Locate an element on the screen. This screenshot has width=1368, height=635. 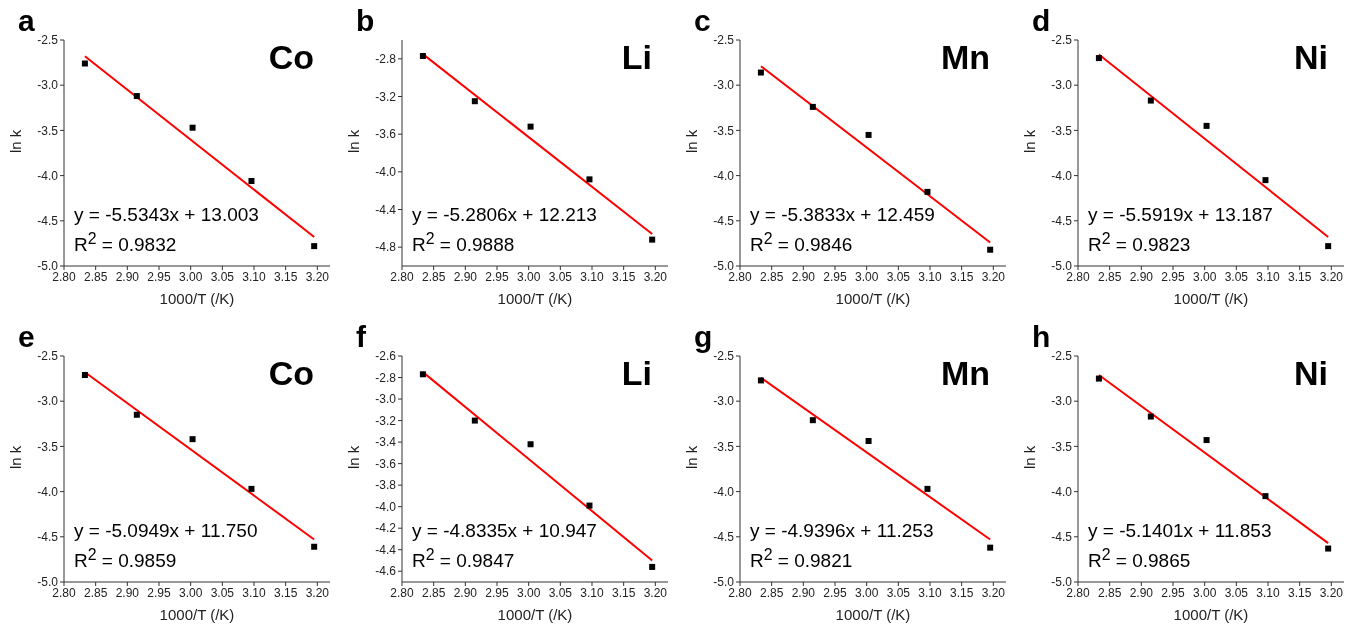
annotation: y = -5.5919x + 13.187 is located at coordinates (1180, 215).